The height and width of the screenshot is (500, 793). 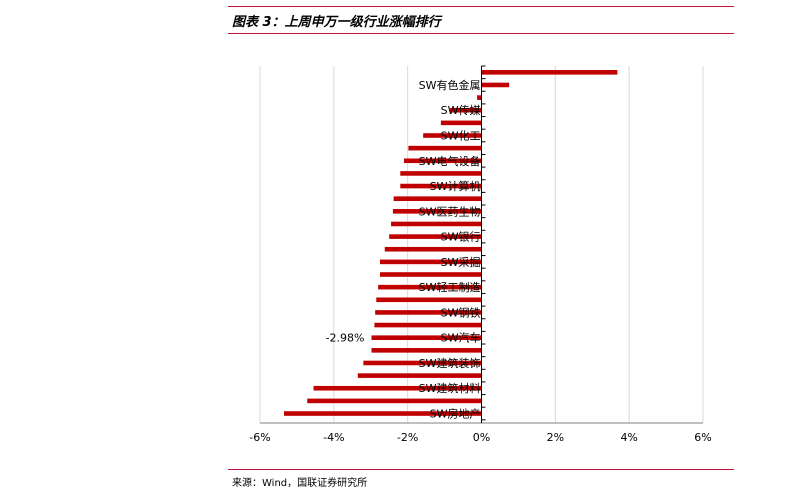 What do you see at coordinates (450, 85) in the screenshot?
I see `category-label: SW有色金属` at bounding box center [450, 85].